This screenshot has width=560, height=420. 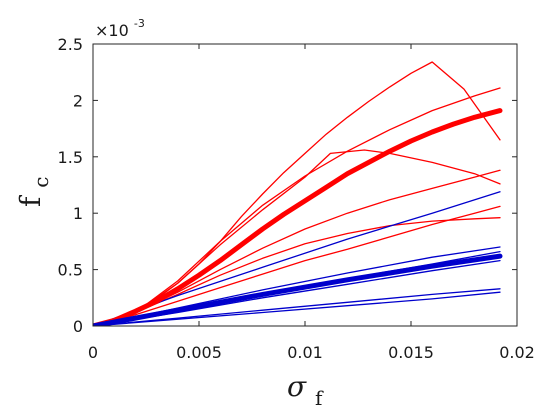 What do you see at coordinates (517, 352) in the screenshot?
I see `x-tick-label: 0.02` at bounding box center [517, 352].